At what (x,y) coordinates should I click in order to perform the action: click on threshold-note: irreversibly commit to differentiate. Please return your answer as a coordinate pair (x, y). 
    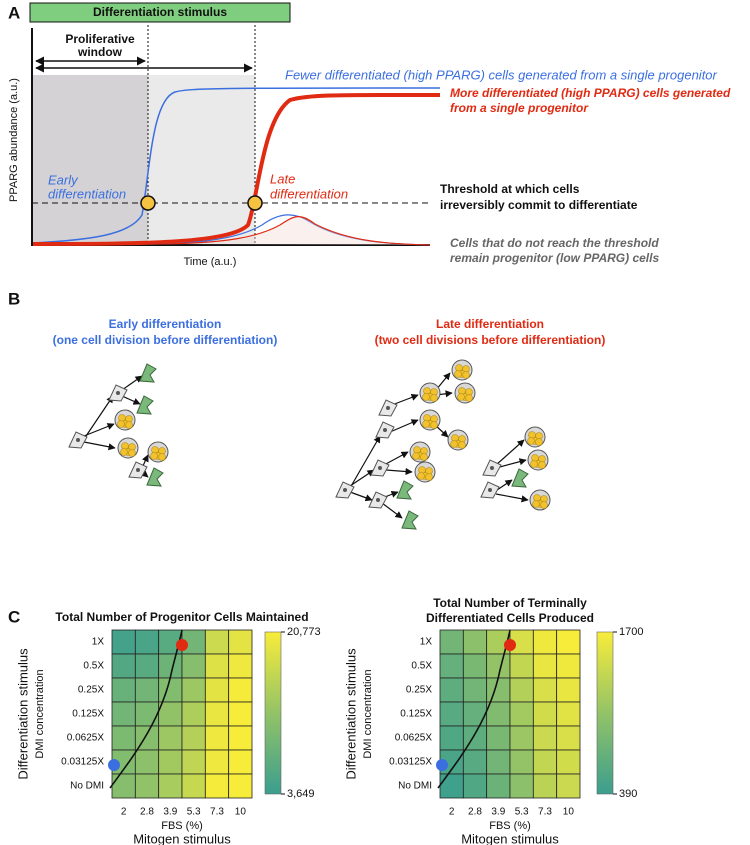
    Looking at the image, I should click on (539, 205).